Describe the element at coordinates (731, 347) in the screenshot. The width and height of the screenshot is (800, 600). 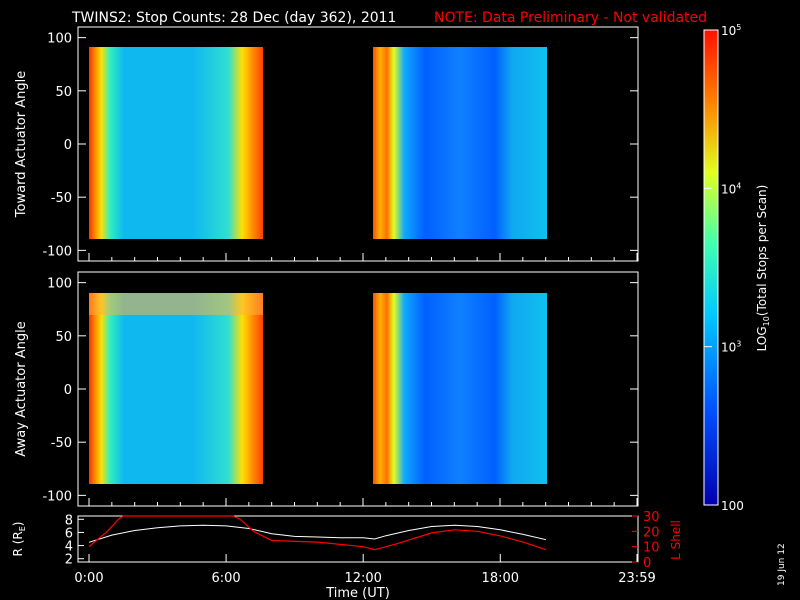
I see `colorbar-tick-label: 10³` at that location.